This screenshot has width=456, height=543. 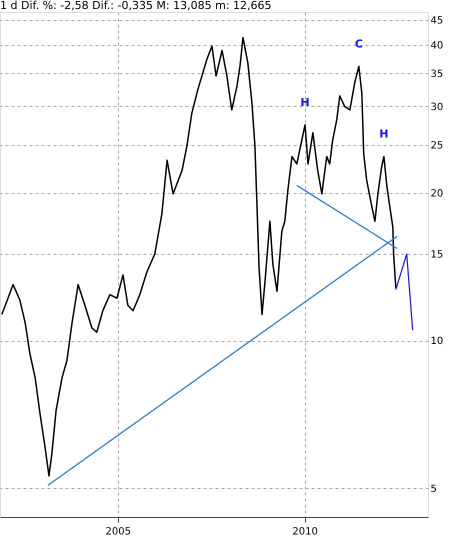 I want to click on annotation: C, so click(x=358, y=43).